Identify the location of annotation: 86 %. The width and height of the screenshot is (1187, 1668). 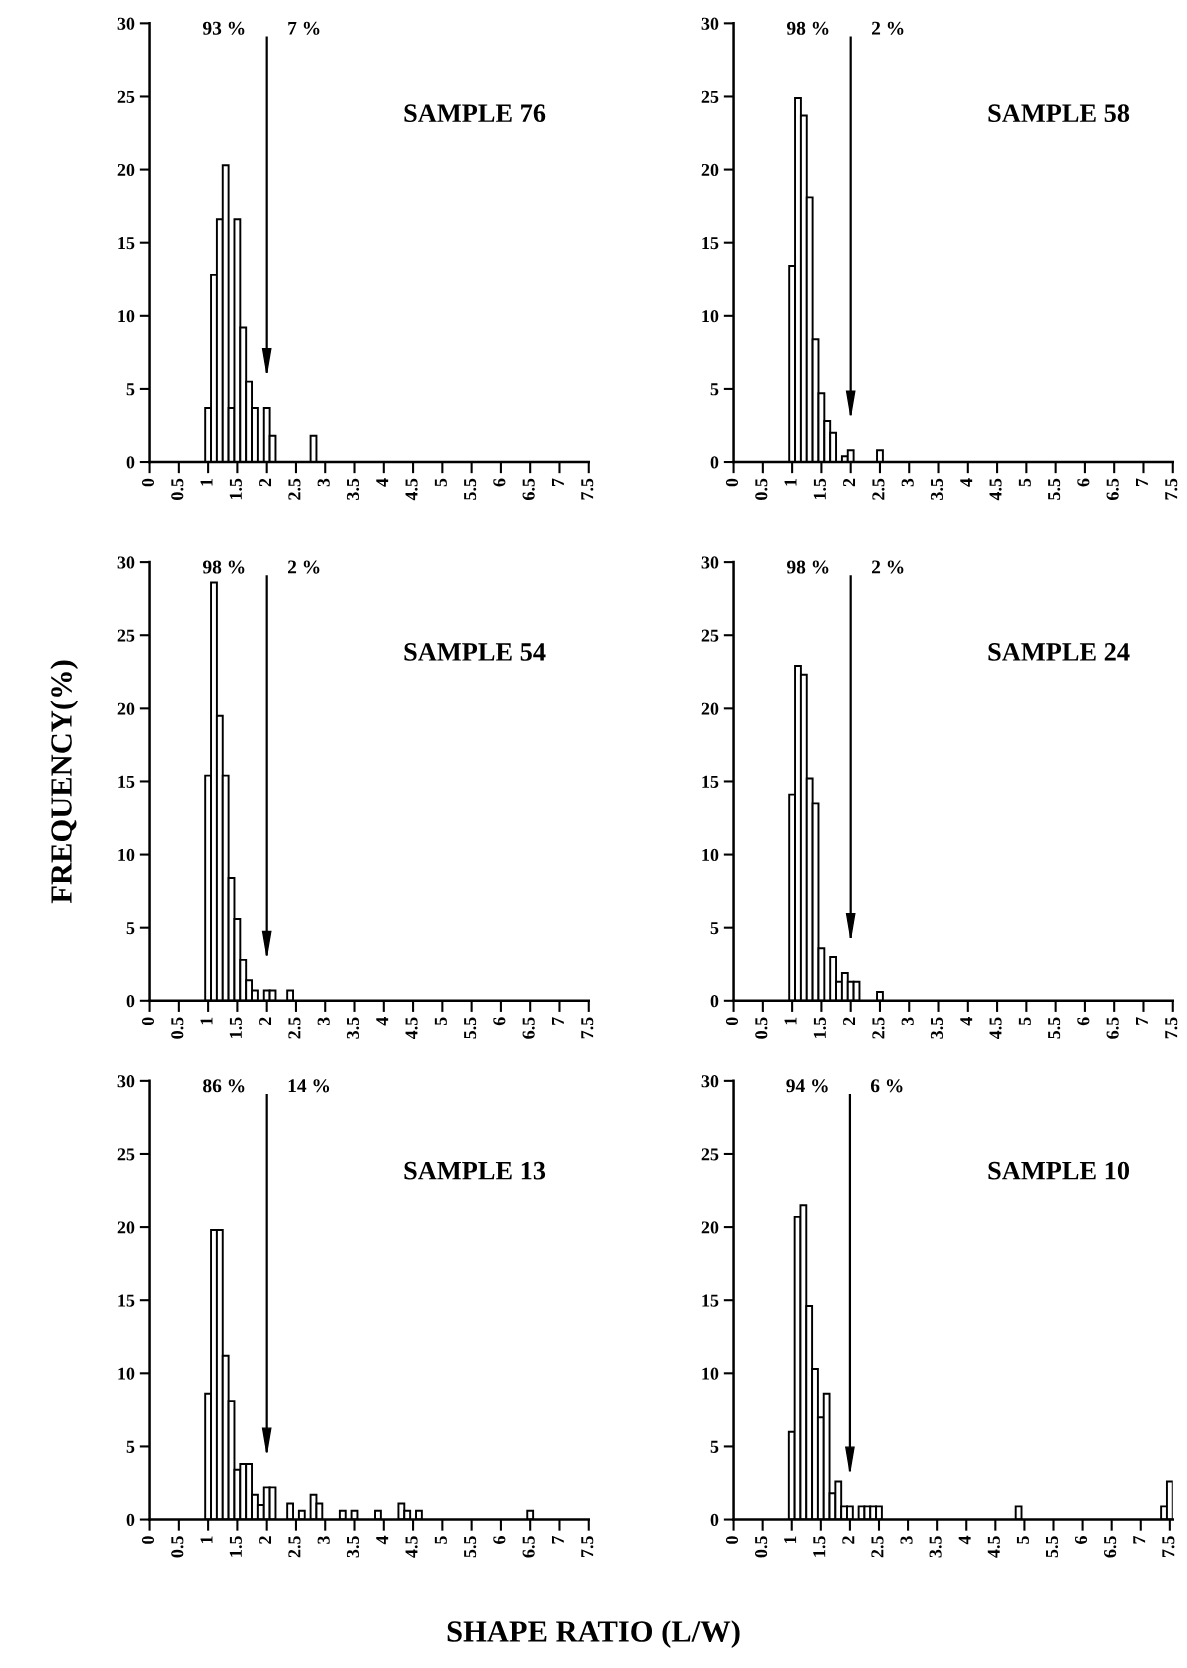
(224, 1086).